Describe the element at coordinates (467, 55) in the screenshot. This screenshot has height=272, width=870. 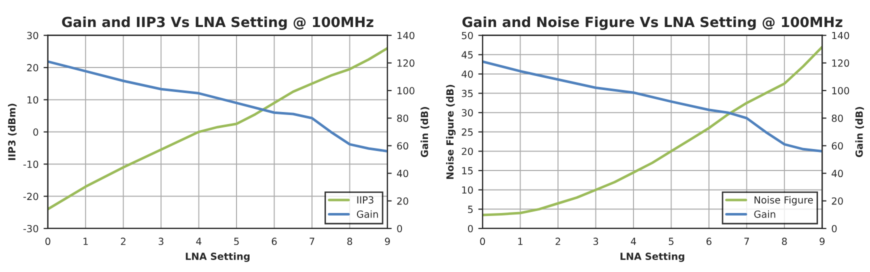
I see `y-tick-label: 45` at that location.